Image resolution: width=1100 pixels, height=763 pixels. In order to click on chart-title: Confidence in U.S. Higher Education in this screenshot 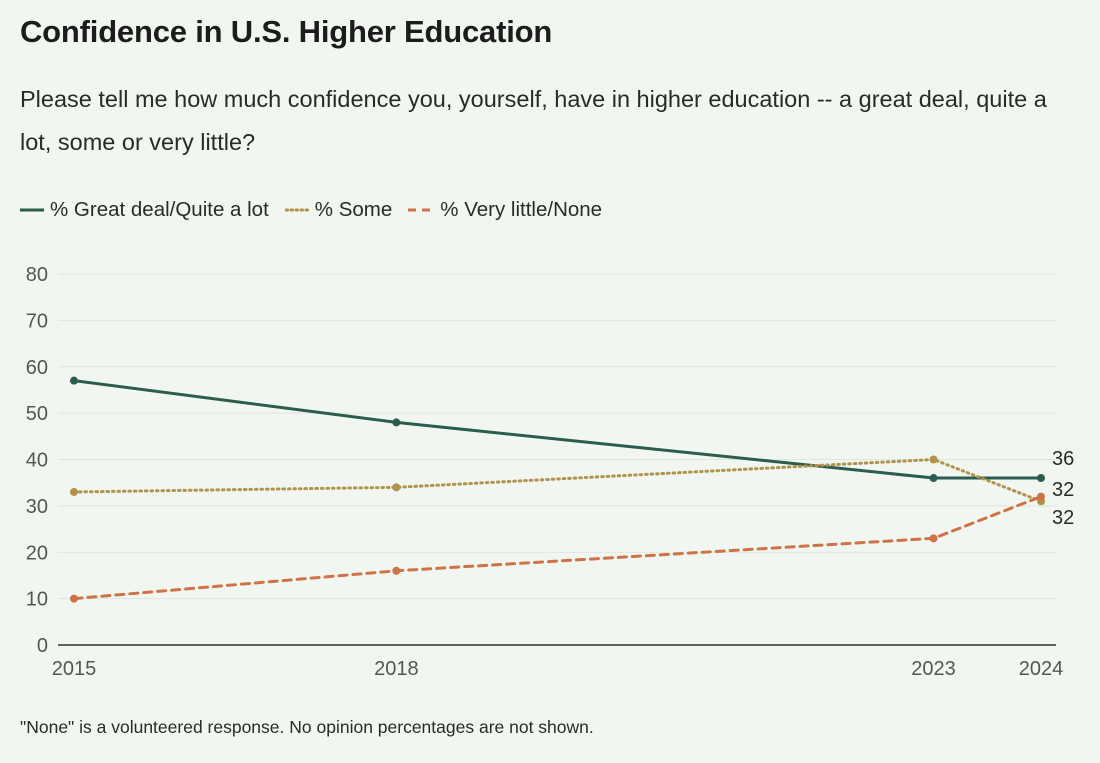, I will do `click(286, 31)`.